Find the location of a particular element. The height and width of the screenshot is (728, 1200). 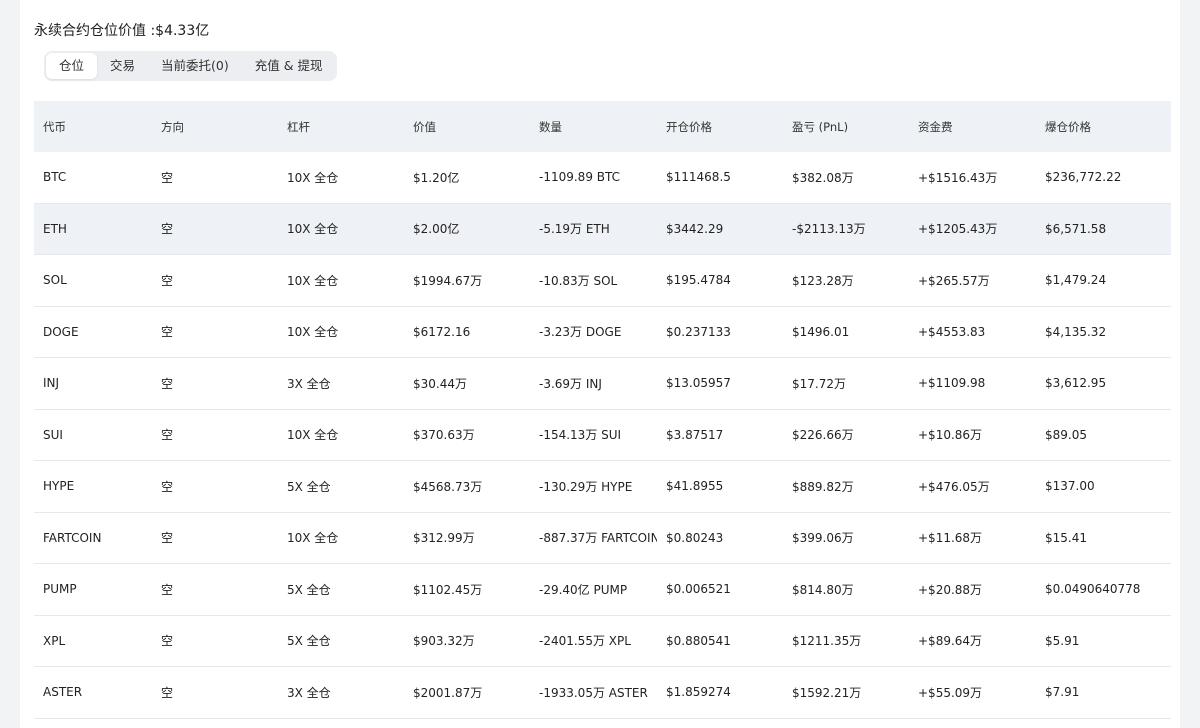

cell-entry-price: $111468.5 is located at coordinates (720, 178).